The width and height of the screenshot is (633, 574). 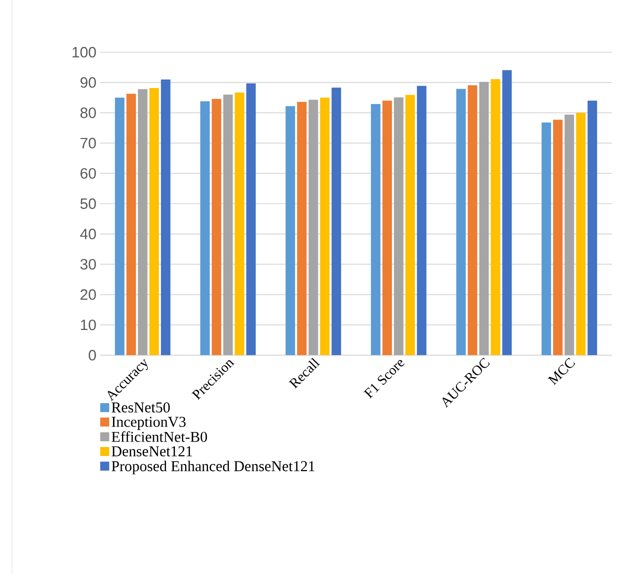 I want to click on y-tick-label: 0, so click(x=92, y=355).